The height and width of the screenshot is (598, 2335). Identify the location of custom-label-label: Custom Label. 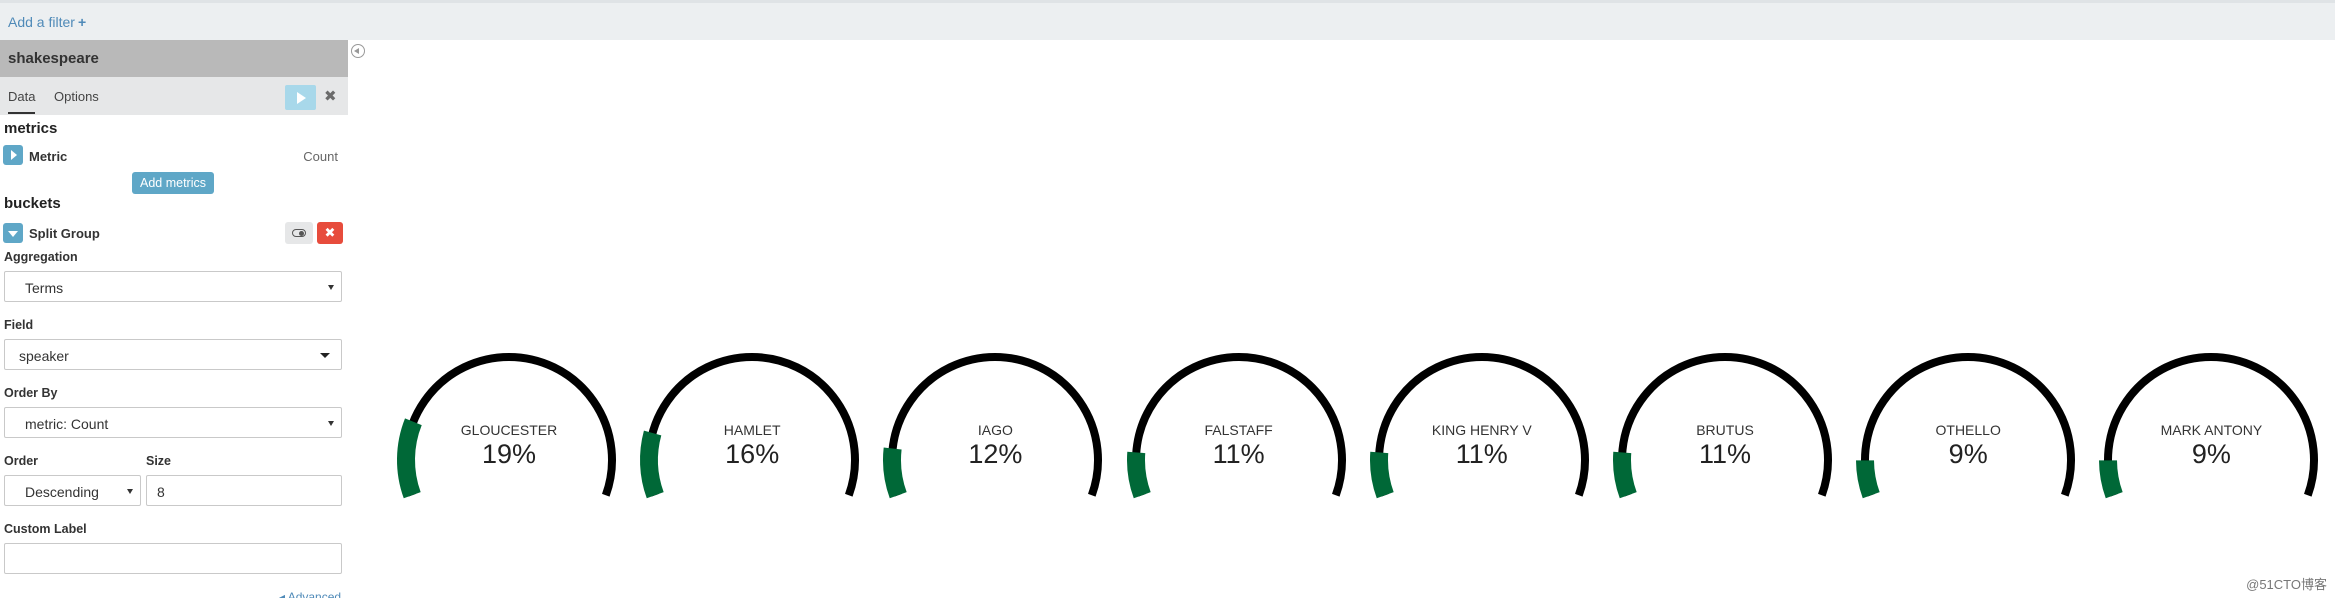
(45, 529).